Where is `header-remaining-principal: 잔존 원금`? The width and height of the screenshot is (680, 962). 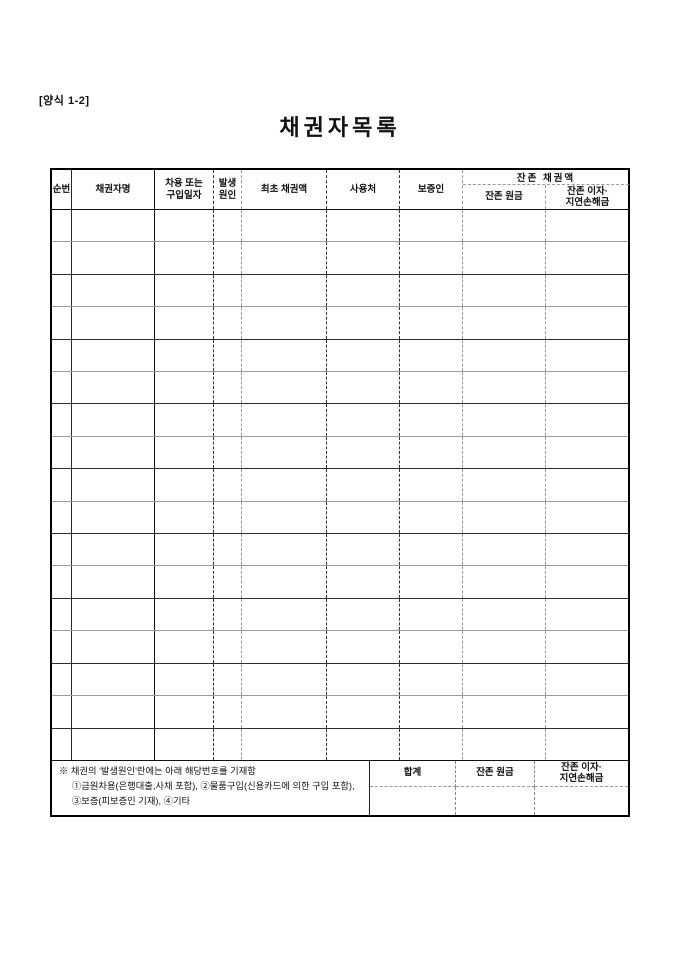 header-remaining-principal: 잔존 원금 is located at coordinates (504, 197).